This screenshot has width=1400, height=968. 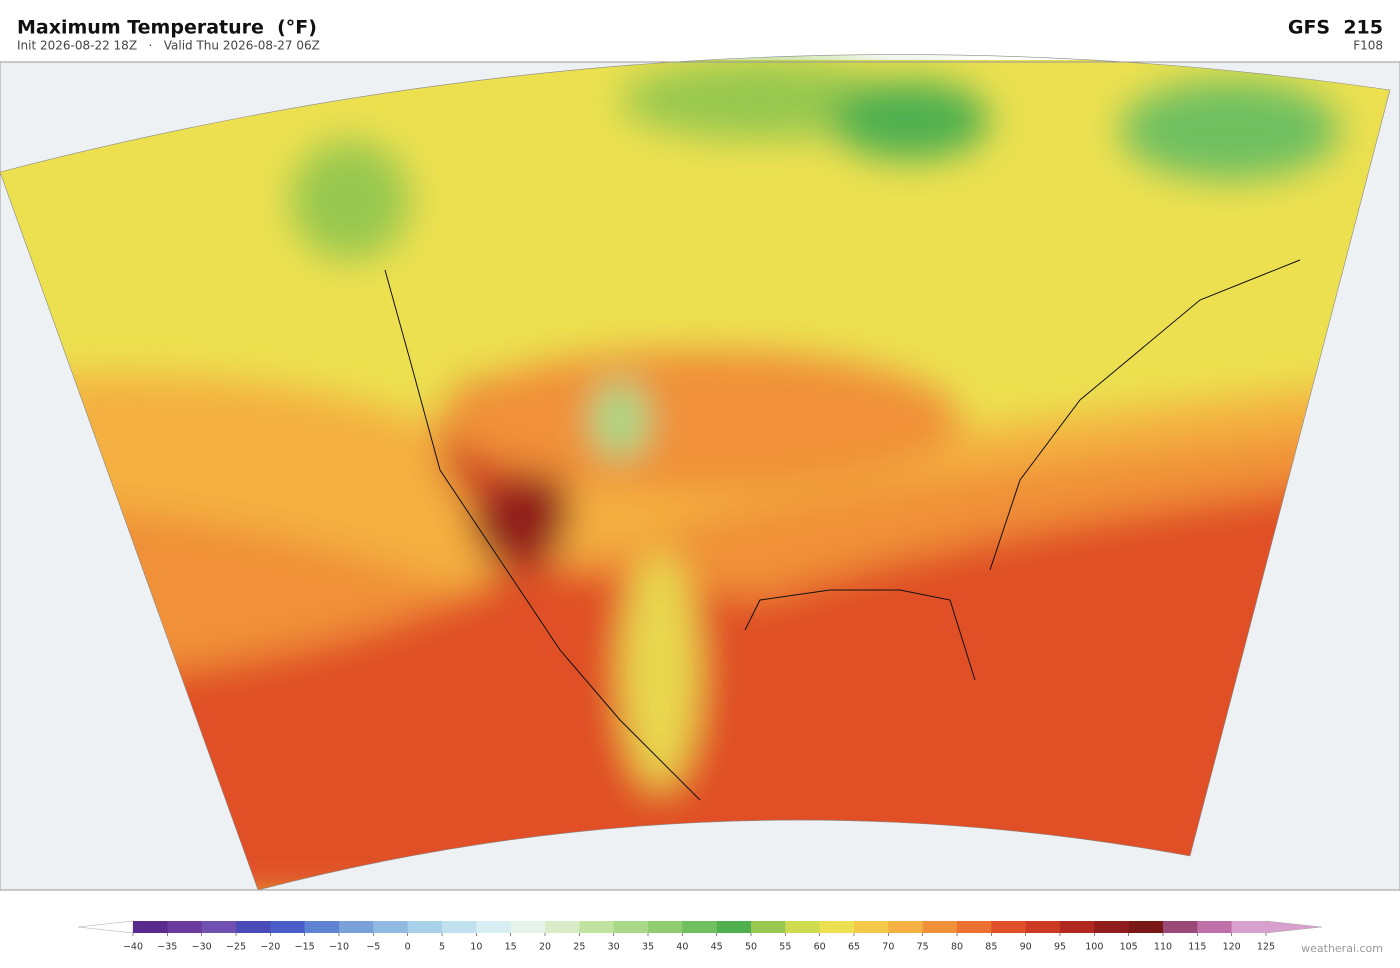 What do you see at coordinates (202, 947) in the screenshot?
I see `colorbar-tick-label: −30` at bounding box center [202, 947].